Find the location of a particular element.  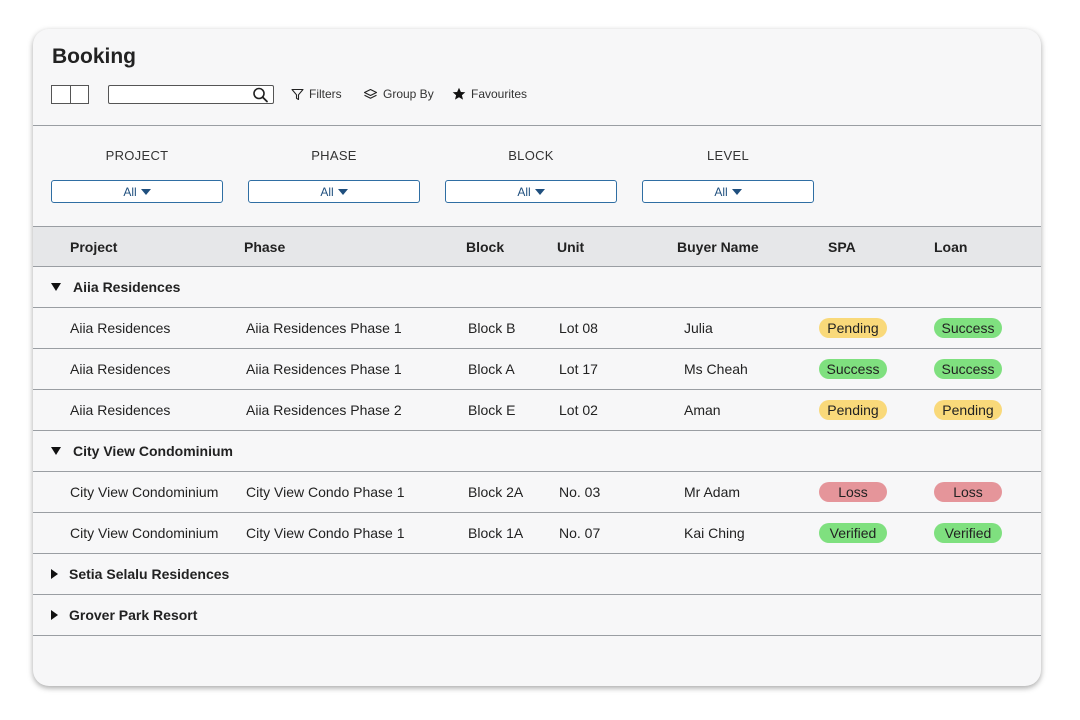

cell-block: Block E is located at coordinates (492, 410).